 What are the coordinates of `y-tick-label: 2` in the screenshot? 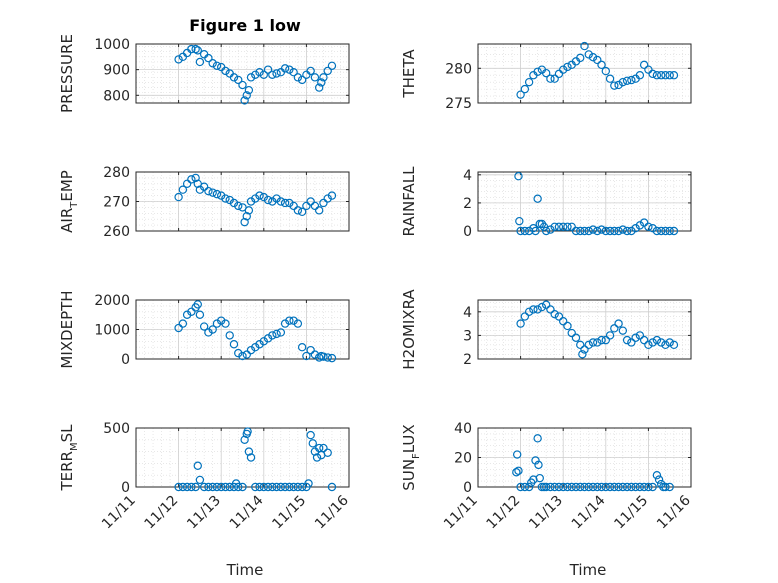 It's located at (467, 360).